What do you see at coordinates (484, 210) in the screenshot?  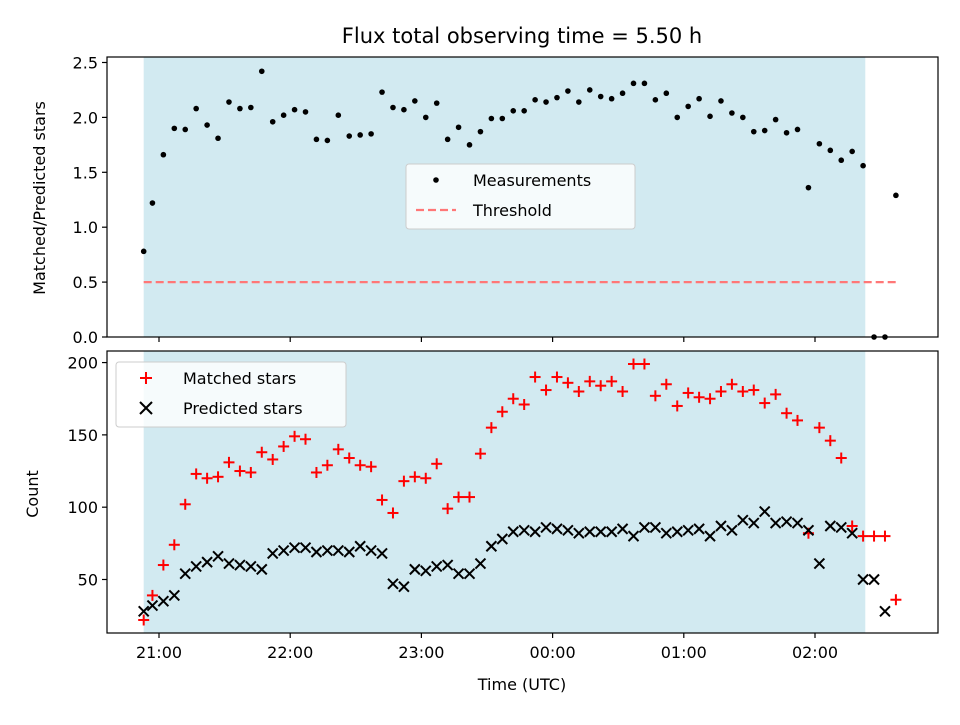 I see `legend-item: Threshold` at bounding box center [484, 210].